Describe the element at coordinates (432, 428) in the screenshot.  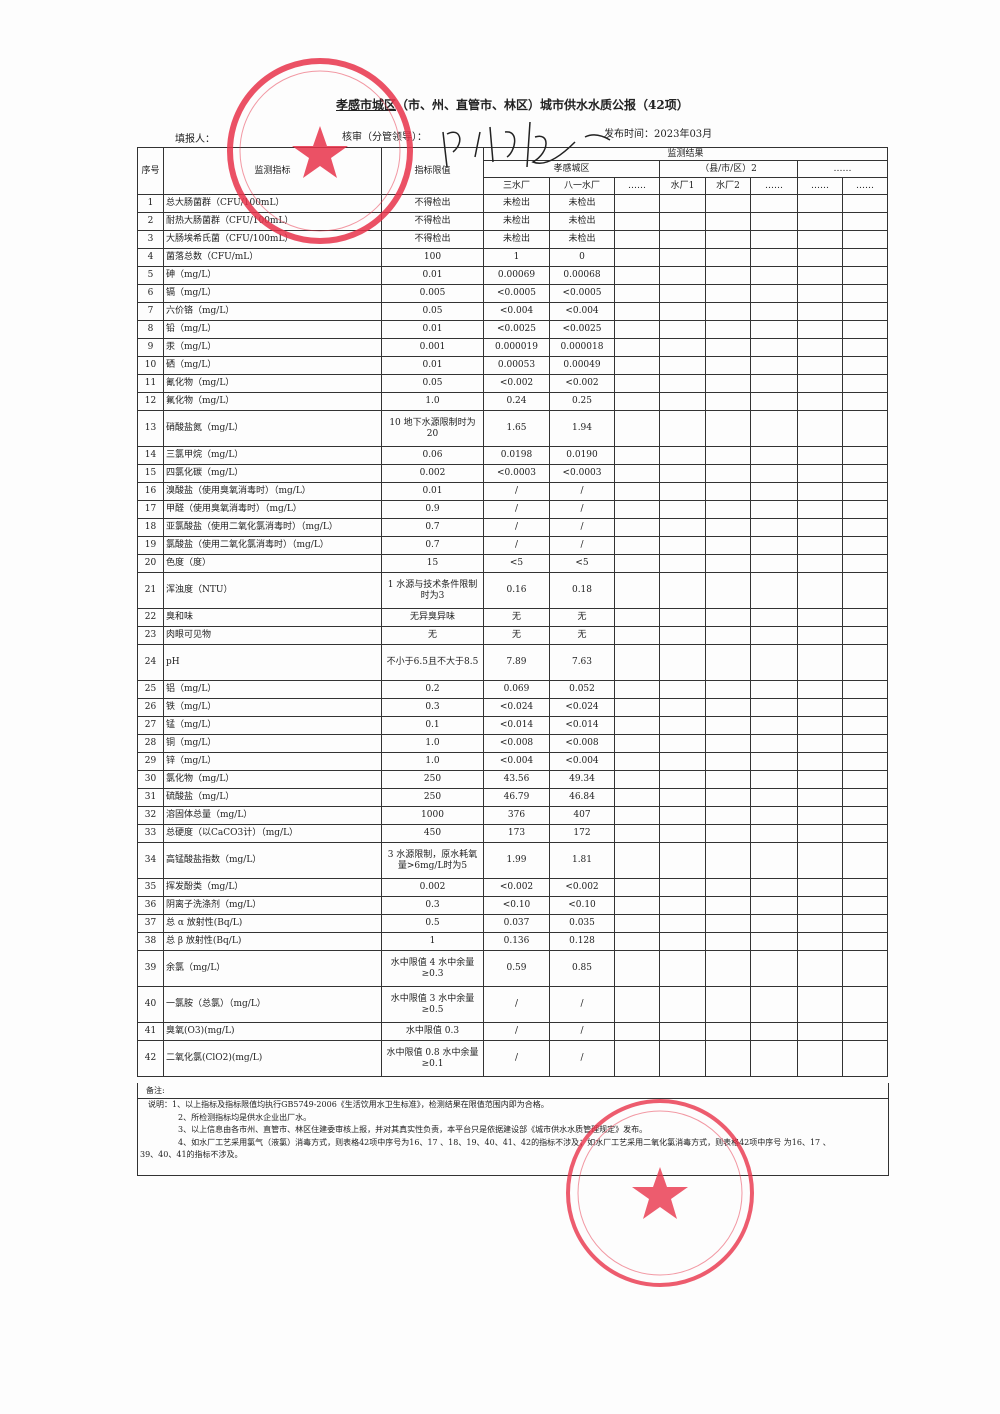
I see `limit-cell: 10 地下水源限制时为20` at that location.